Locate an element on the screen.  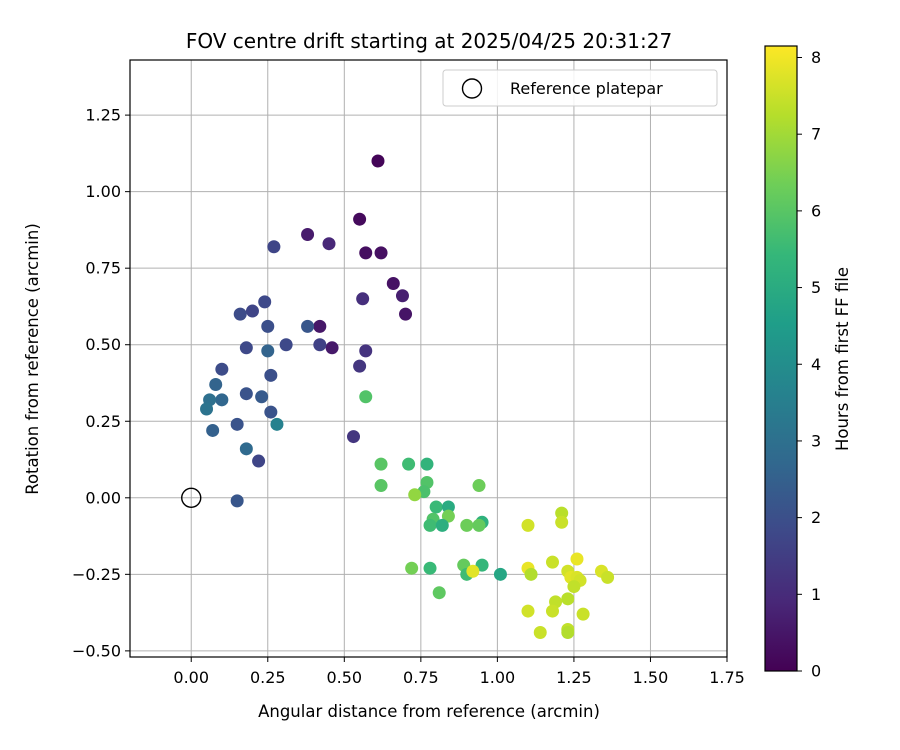
x-axis-label: Angular distance from reference (arcmin) is located at coordinates (429, 711).